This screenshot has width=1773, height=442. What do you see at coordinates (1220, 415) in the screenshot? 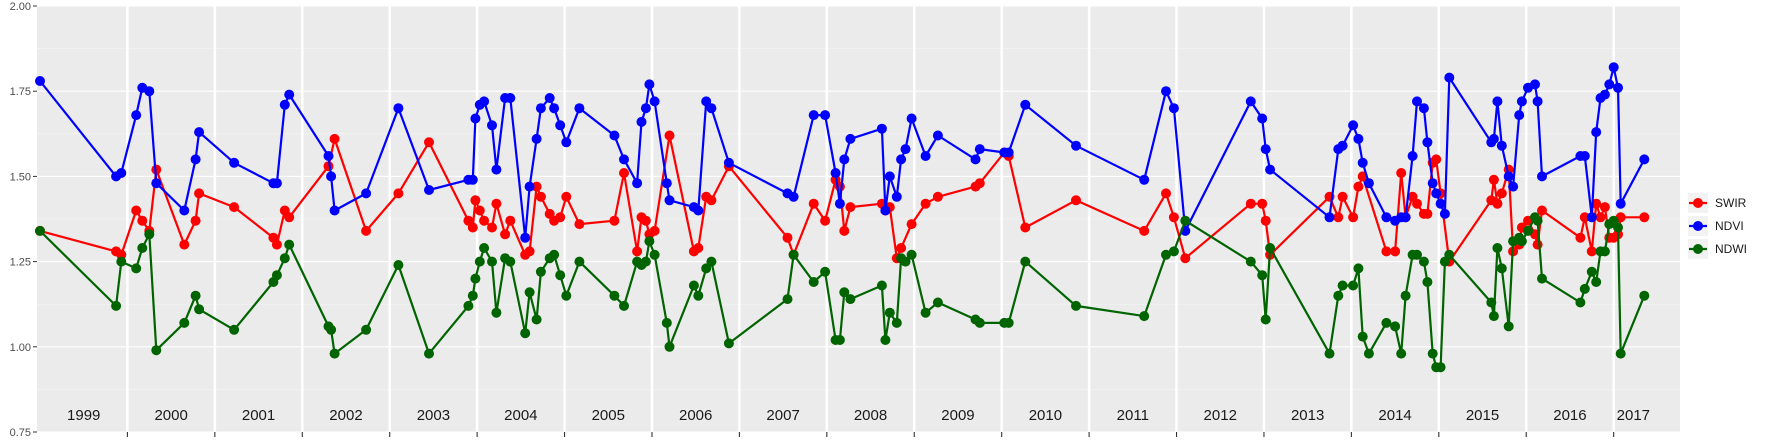
I see `year-label: 2012` at bounding box center [1220, 415].